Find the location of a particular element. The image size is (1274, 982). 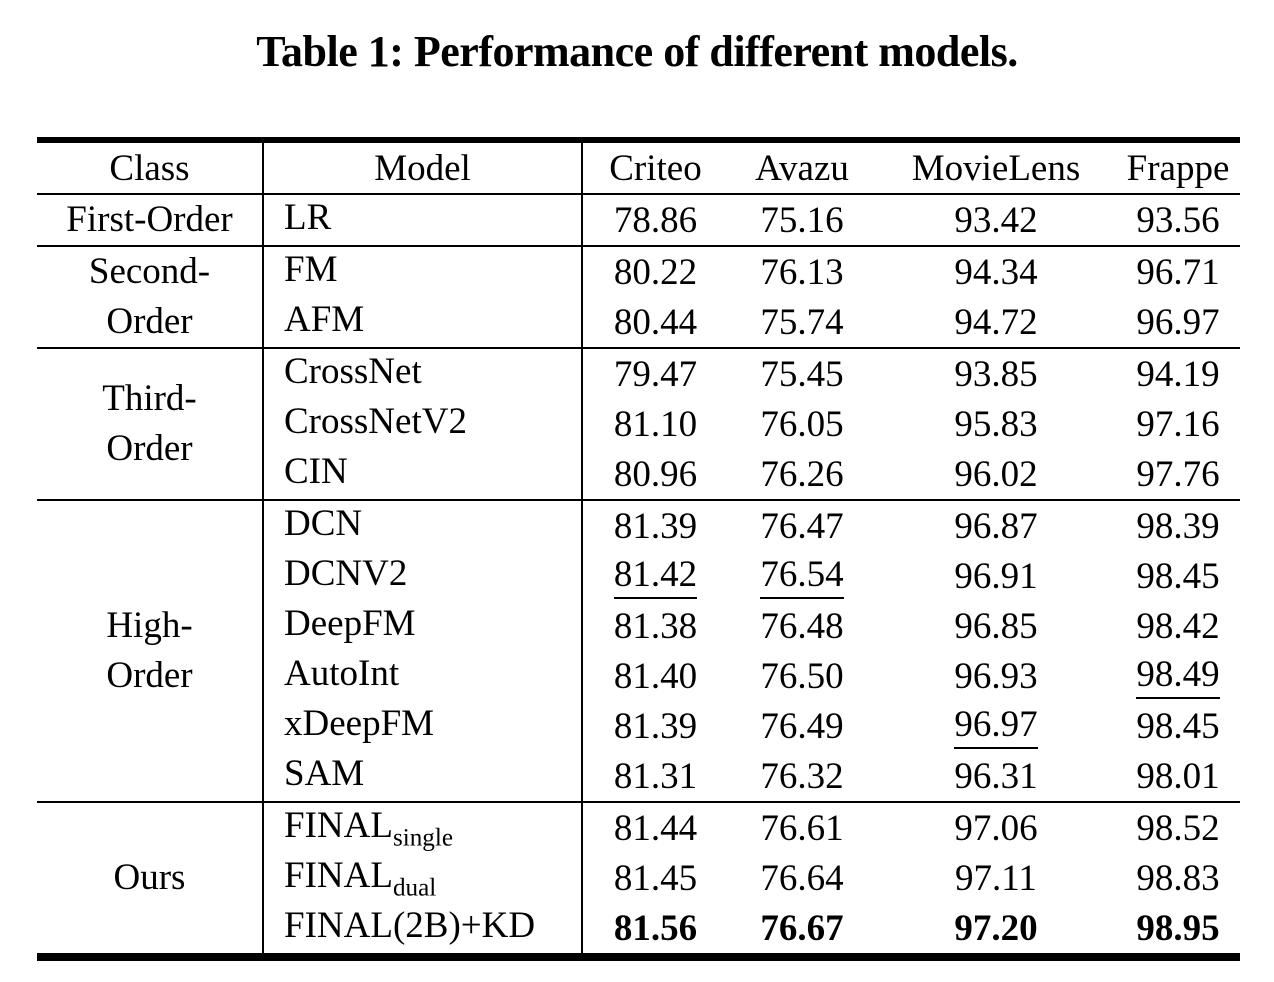

table-row: AutoInt 81.40 76.50 96.93 98.49 is located at coordinates (638, 676).